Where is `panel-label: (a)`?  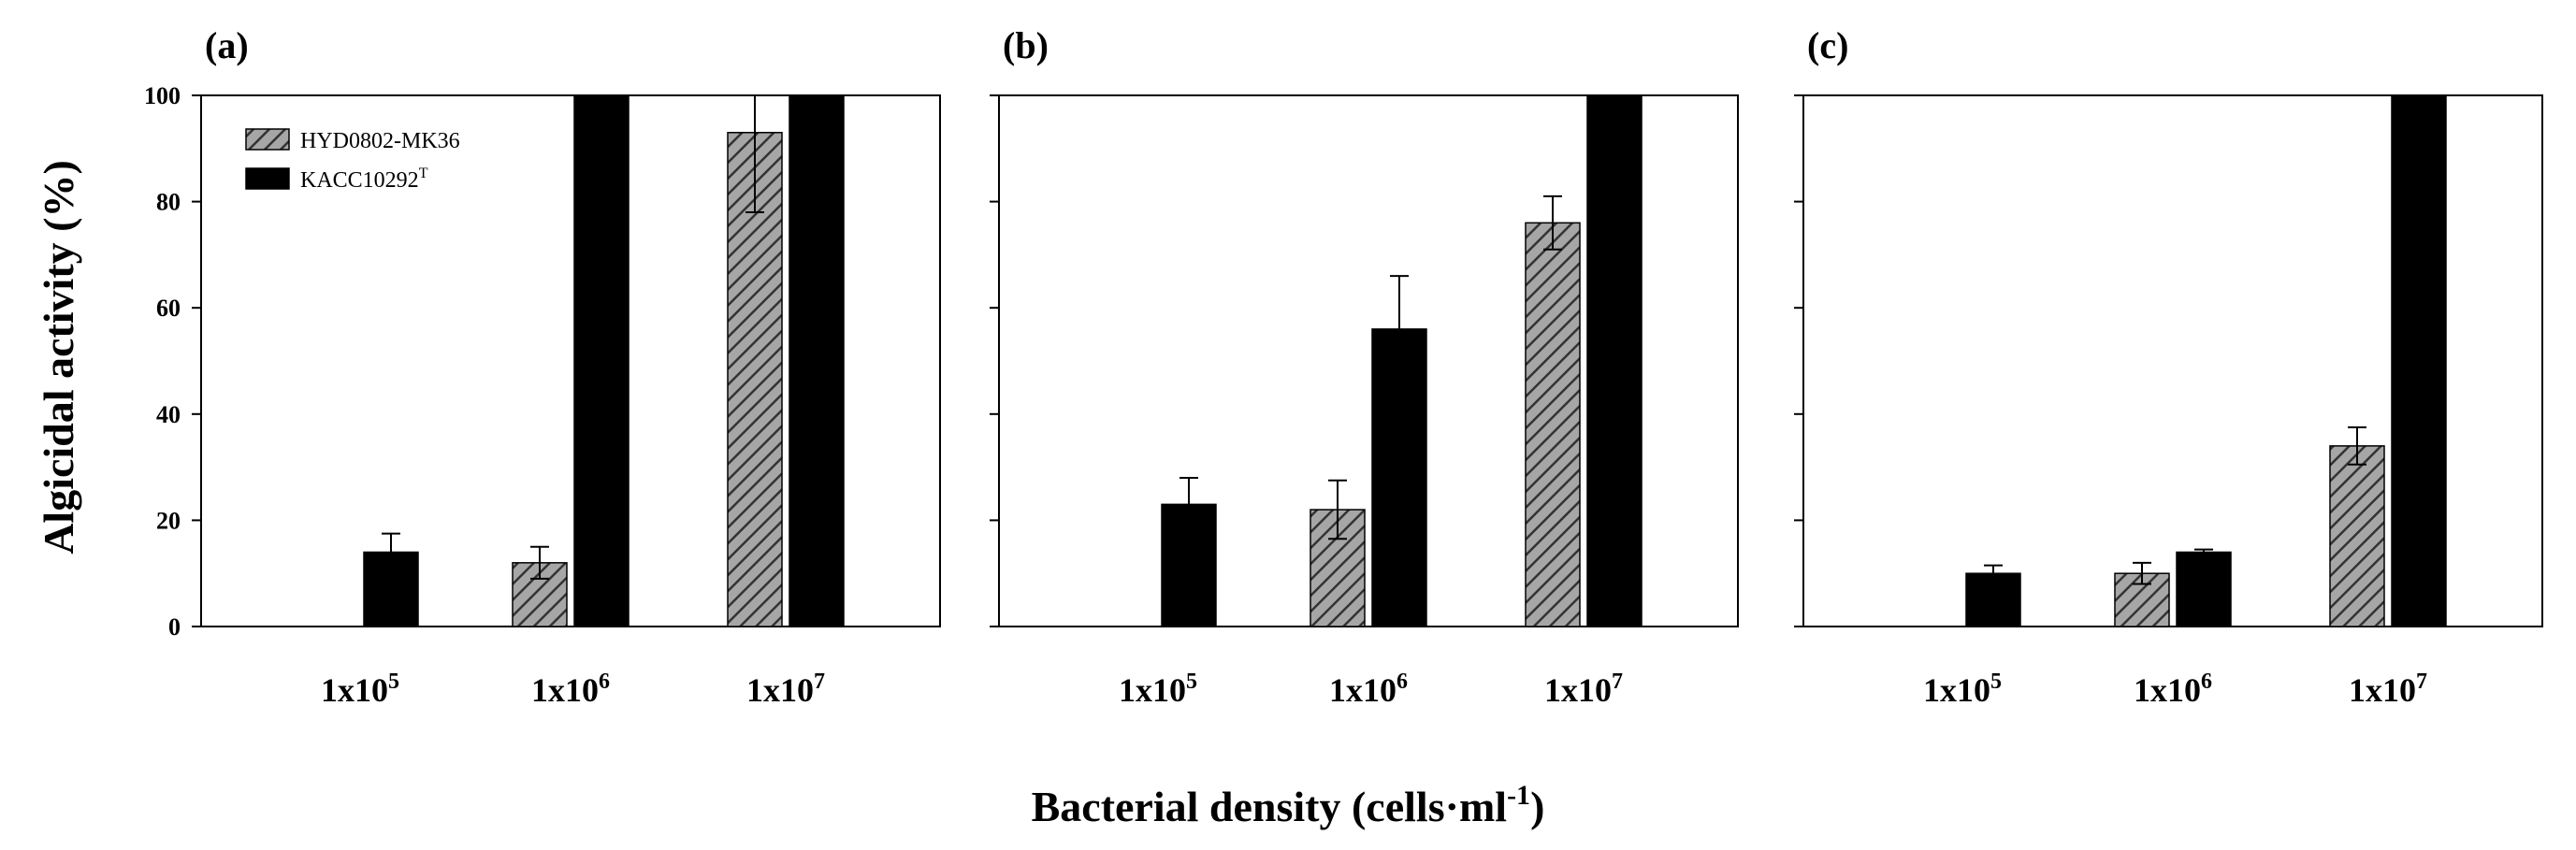
panel-label: (a) is located at coordinates (227, 45).